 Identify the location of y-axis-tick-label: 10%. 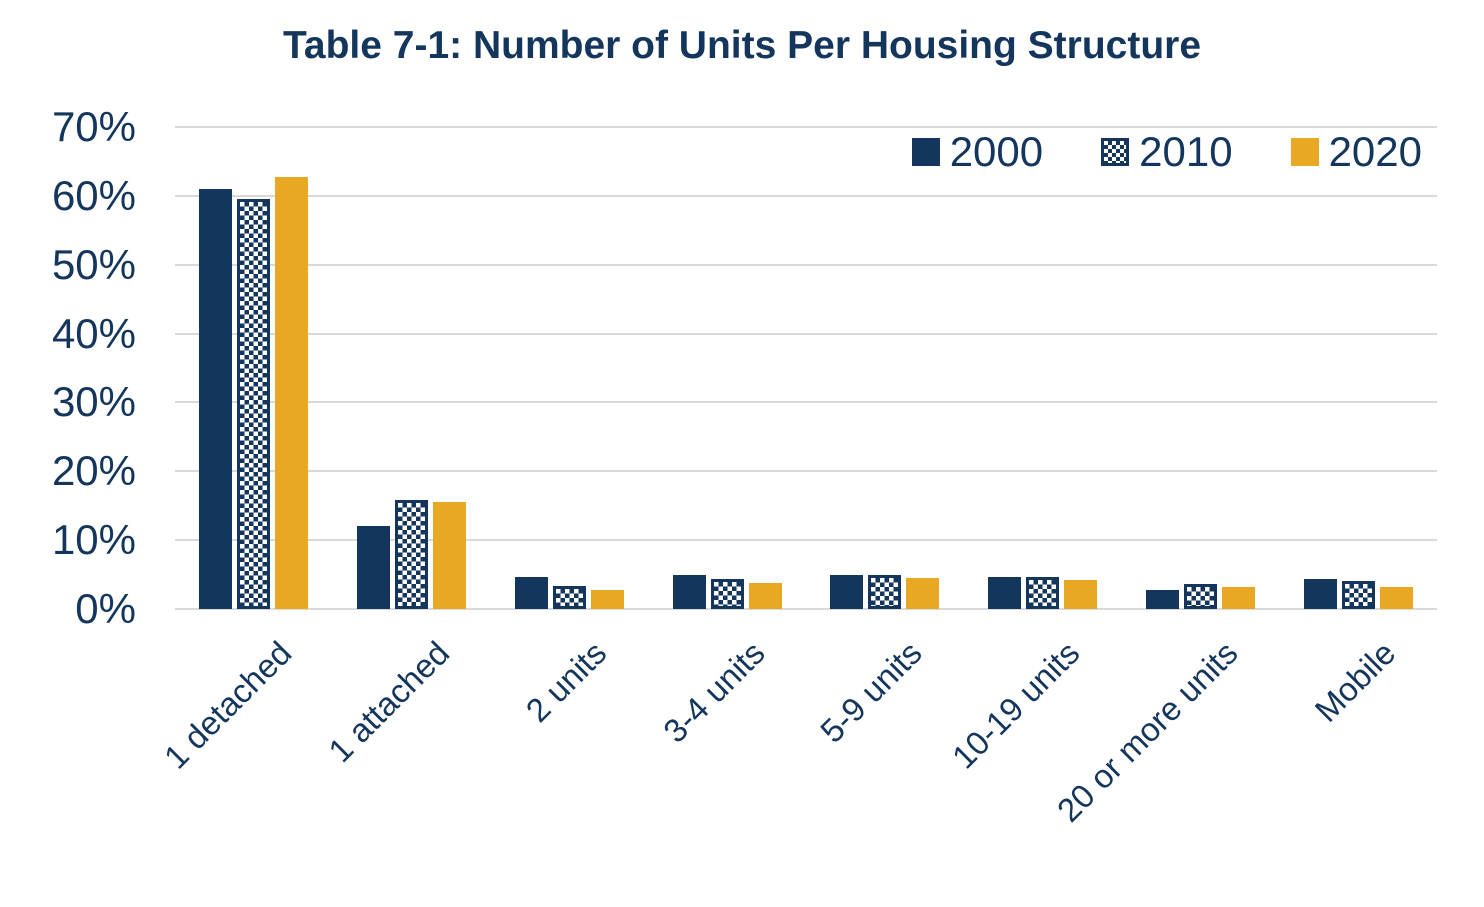
(93, 540).